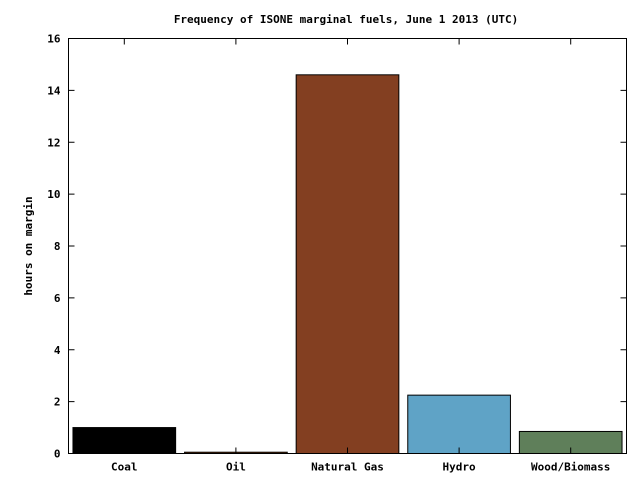 The image size is (640, 480). I want to click on x-tick-label: Wood/Biomass, so click(570, 467).